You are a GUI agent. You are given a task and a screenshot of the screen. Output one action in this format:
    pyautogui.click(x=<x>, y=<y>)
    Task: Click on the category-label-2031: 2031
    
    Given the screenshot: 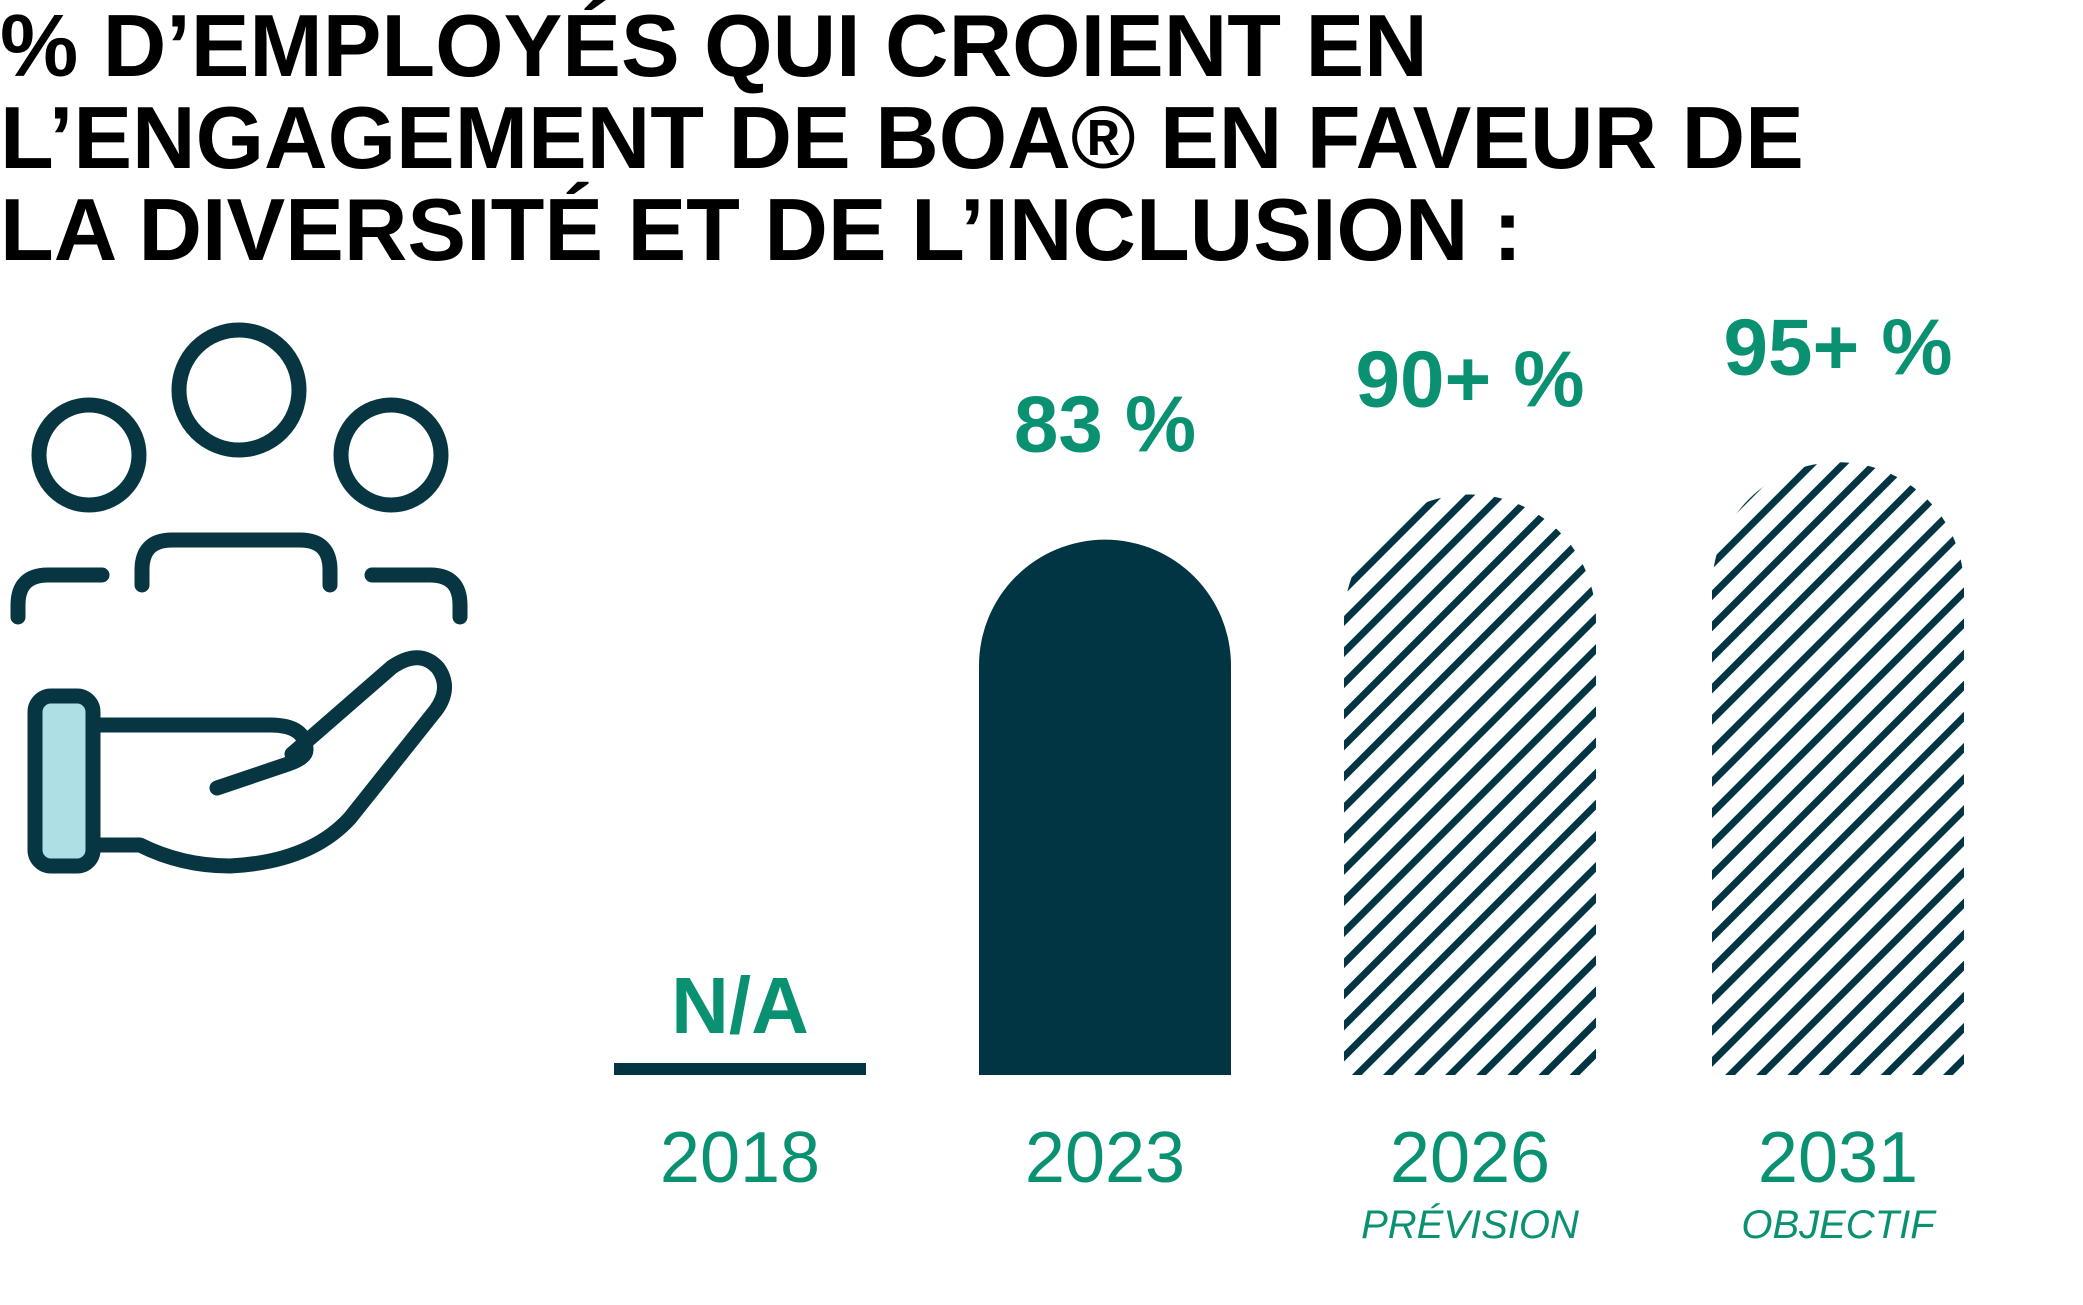 What is the action you would take?
    pyautogui.click(x=1838, y=1158)
    